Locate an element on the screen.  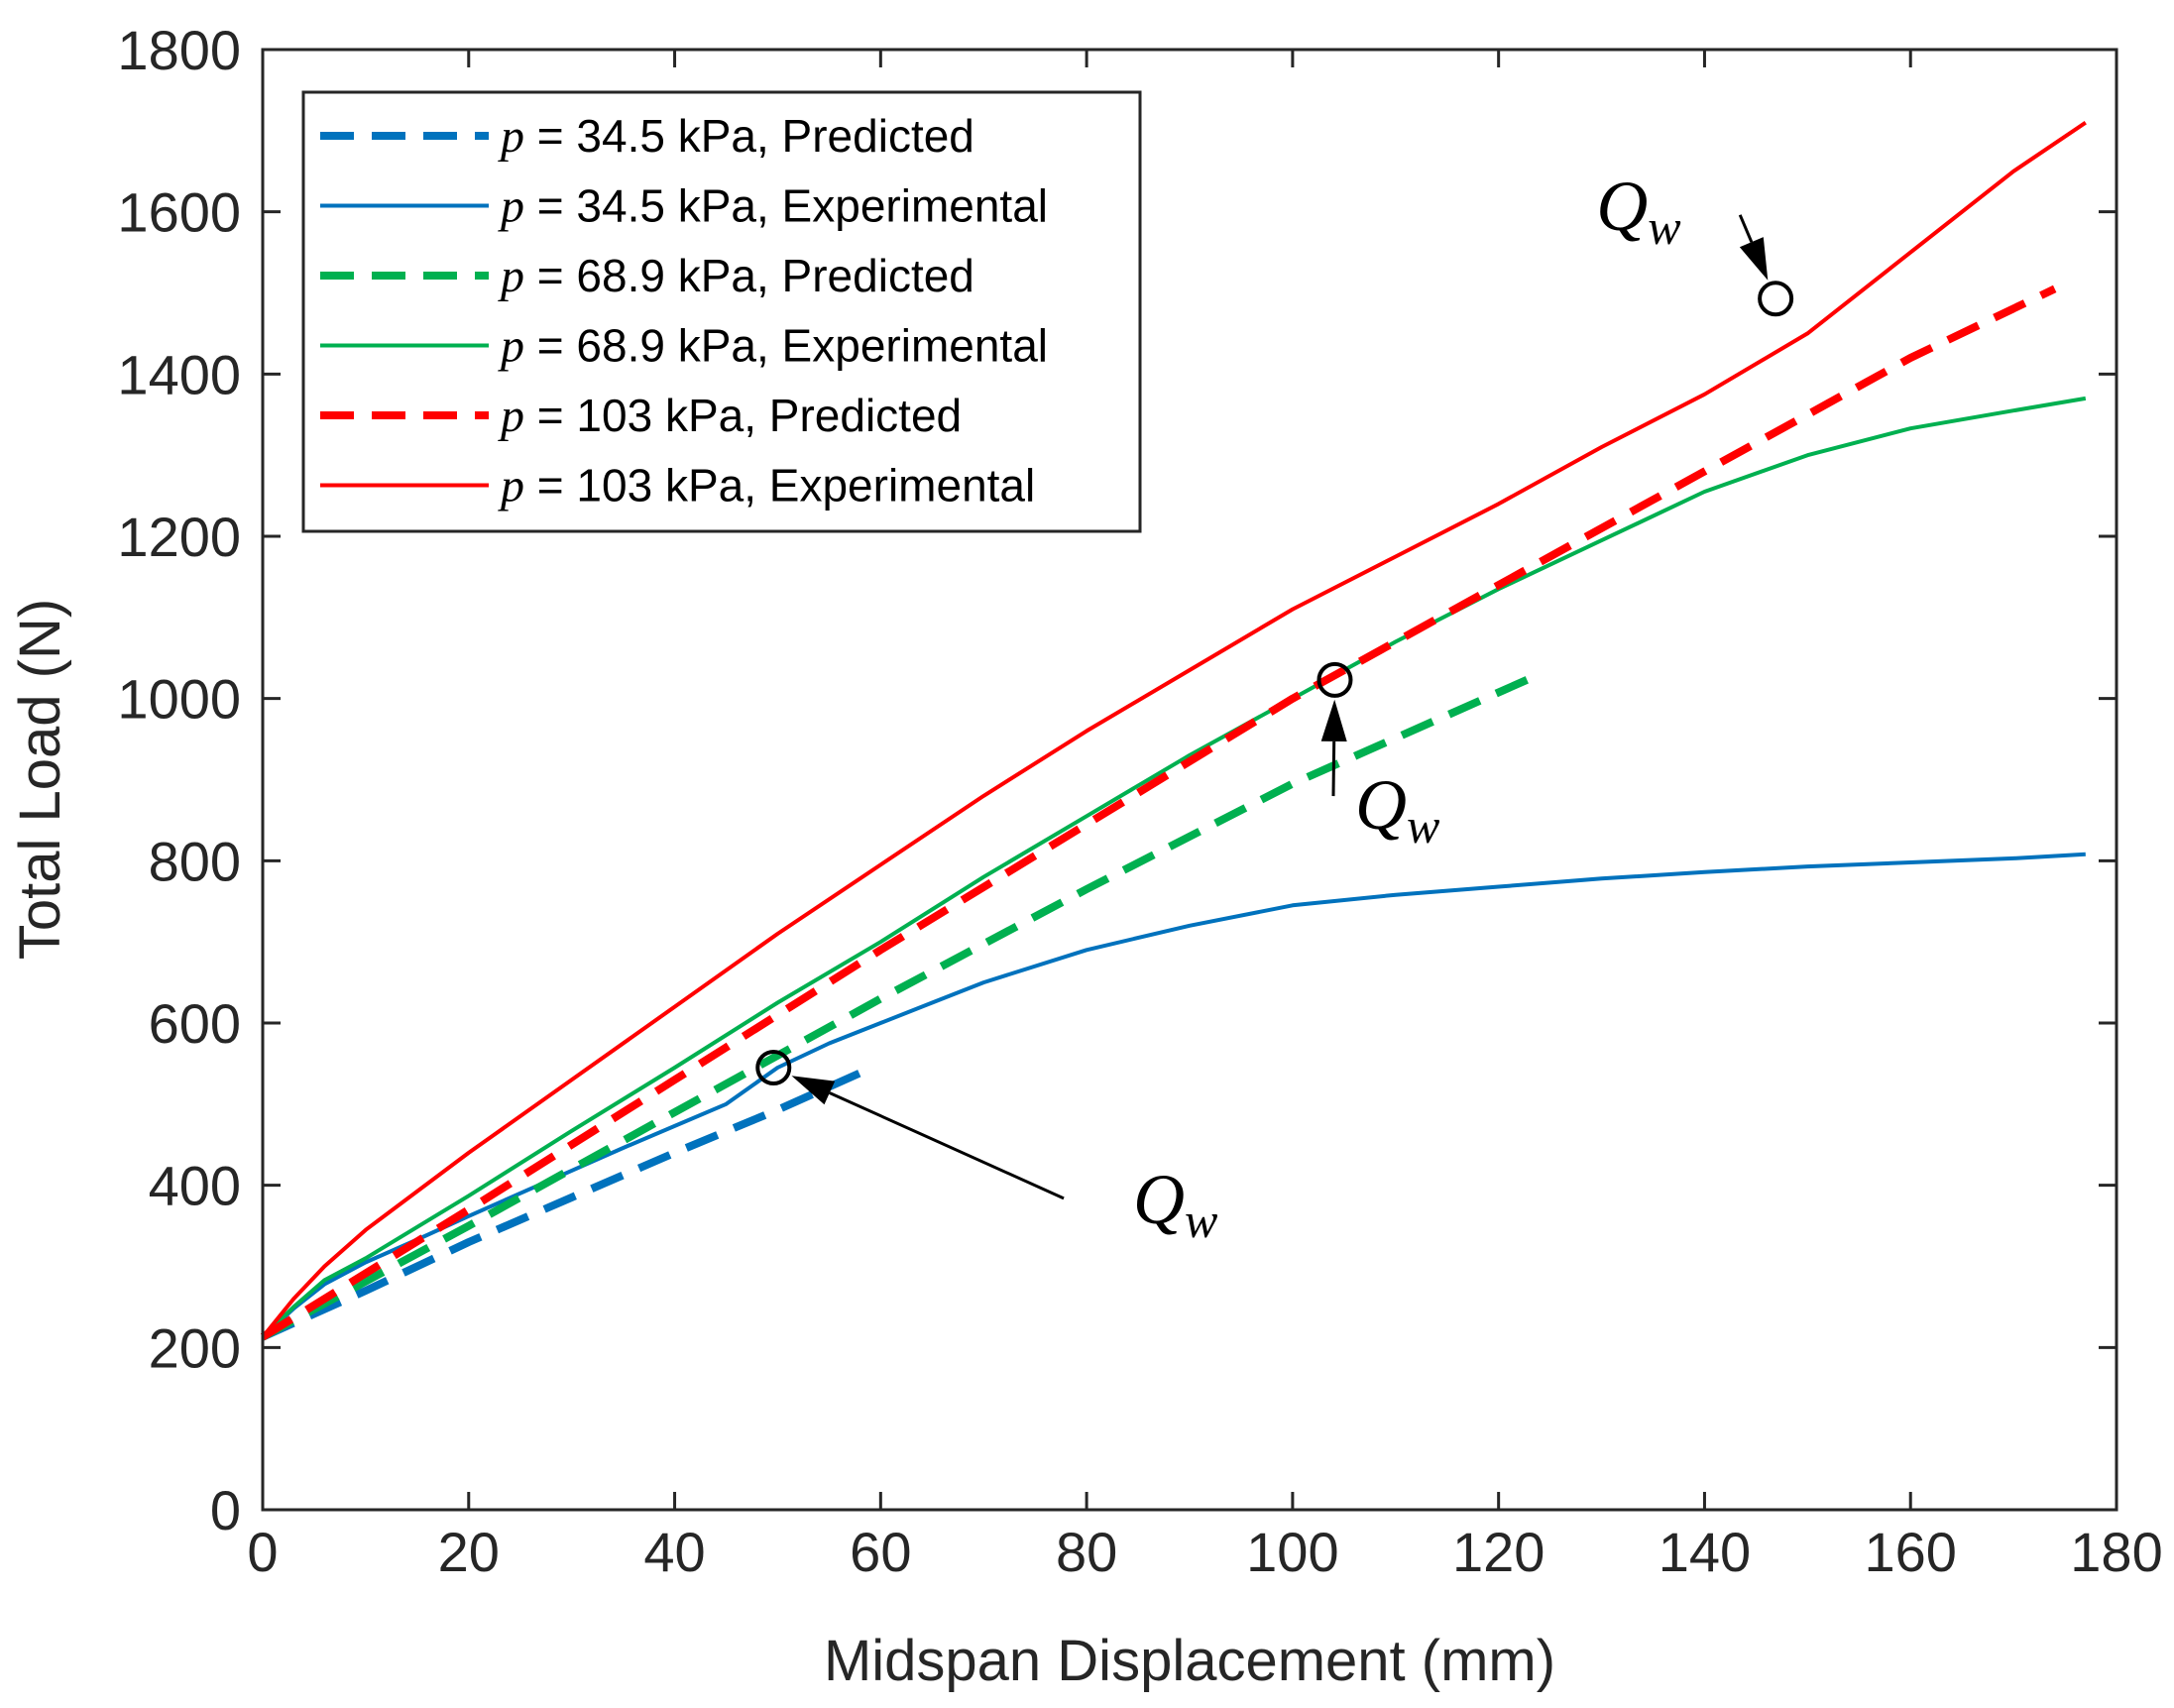
x-tick-label: 60 is located at coordinates (880, 1552).